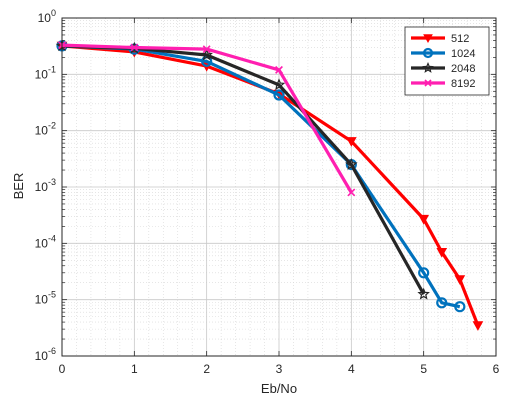 This screenshot has height=404, width=519. Describe the element at coordinates (134, 369) in the screenshot. I see `x-tick-label: 1` at that location.